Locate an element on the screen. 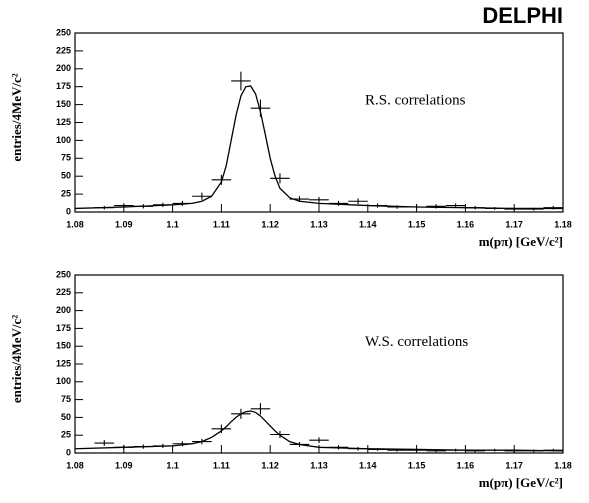 The height and width of the screenshot is (503, 589). fit-curve is located at coordinates (319, 431).